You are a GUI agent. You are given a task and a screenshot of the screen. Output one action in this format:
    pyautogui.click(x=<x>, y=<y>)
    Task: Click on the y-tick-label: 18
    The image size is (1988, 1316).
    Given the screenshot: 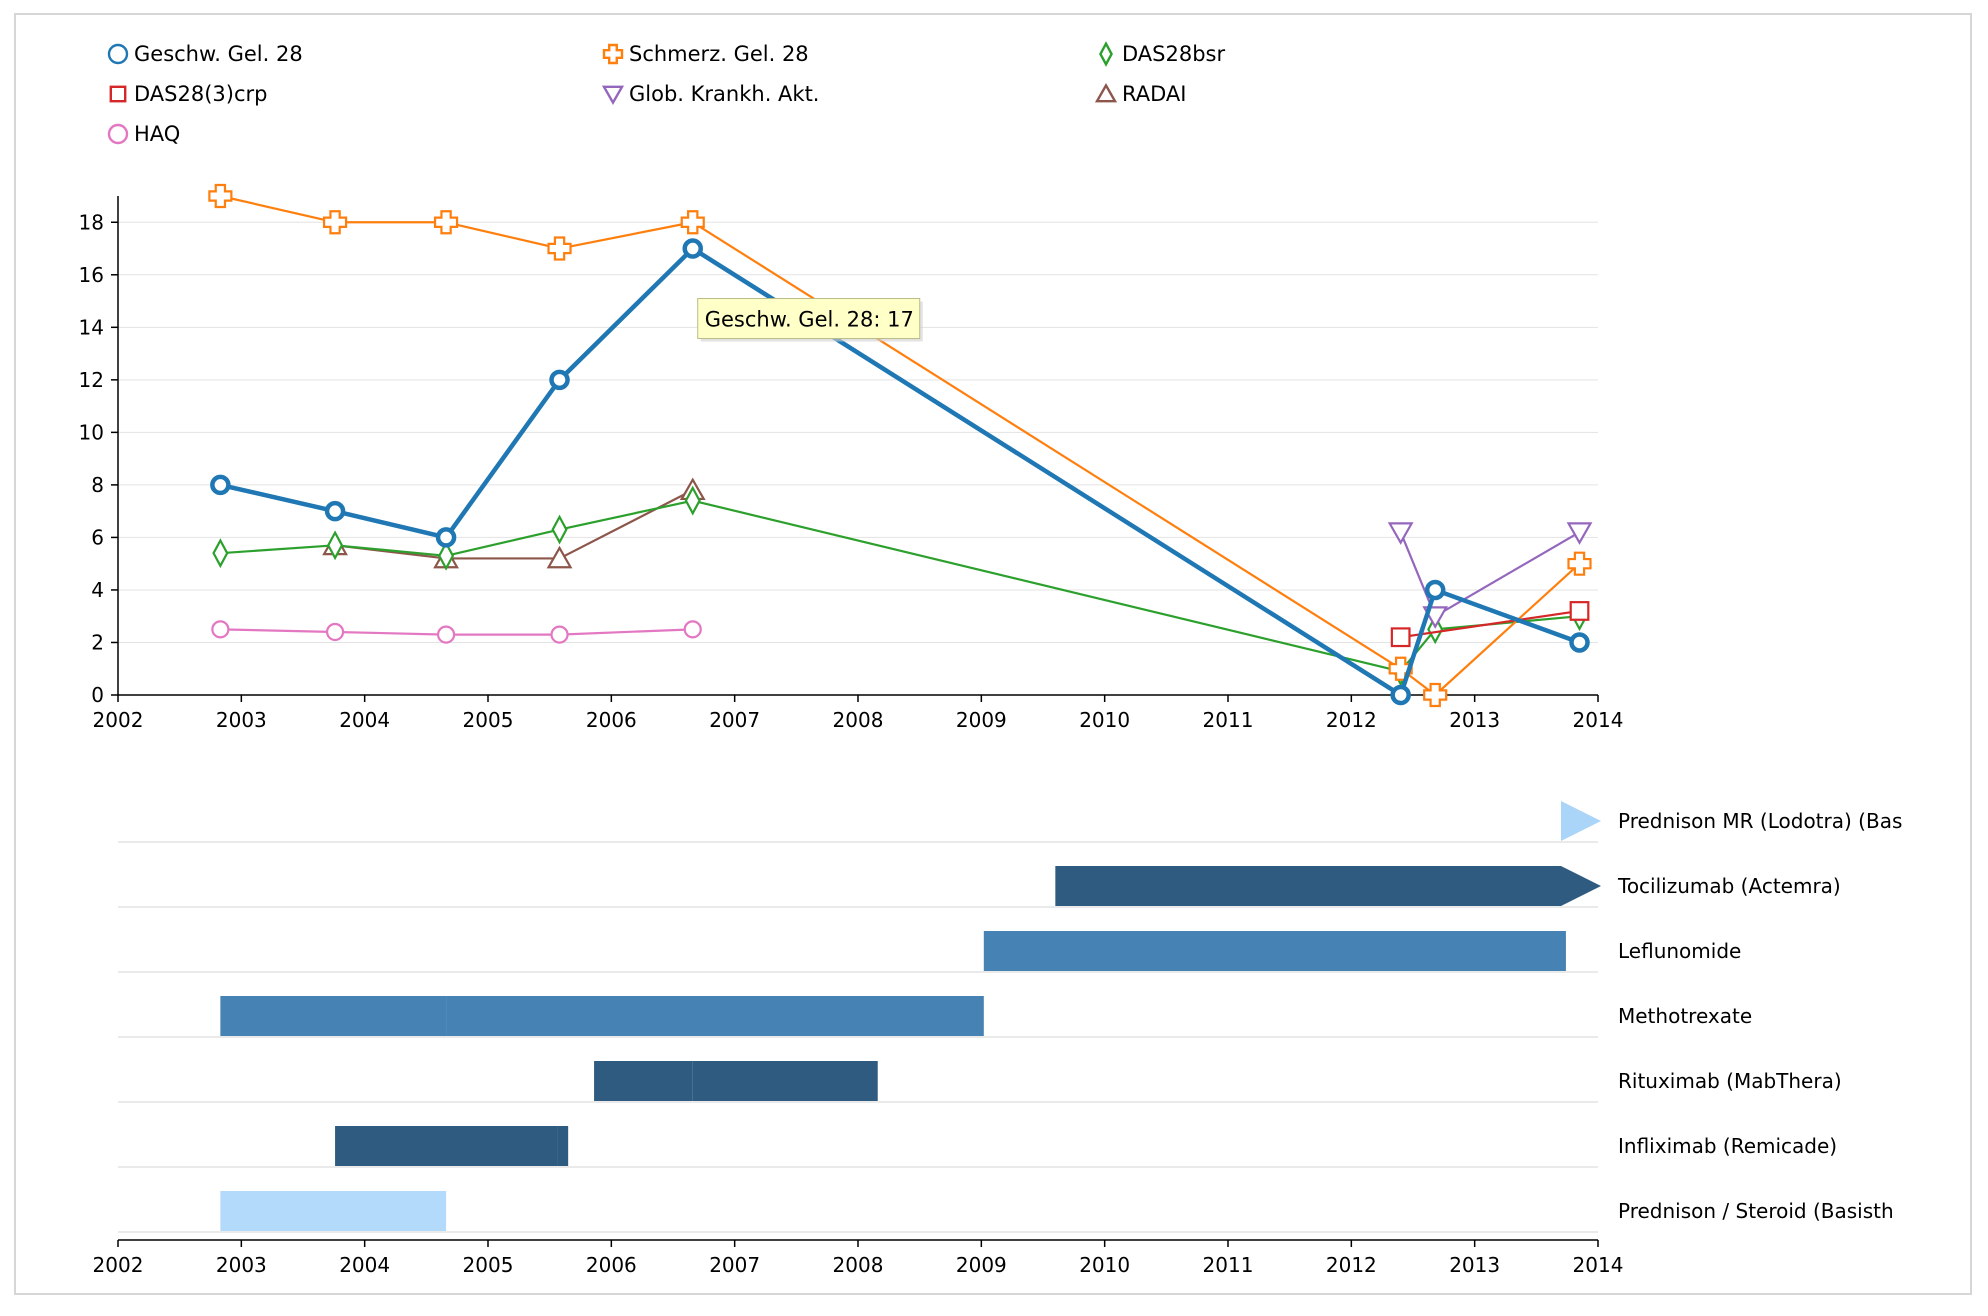 What is the action you would take?
    pyautogui.click(x=91, y=222)
    